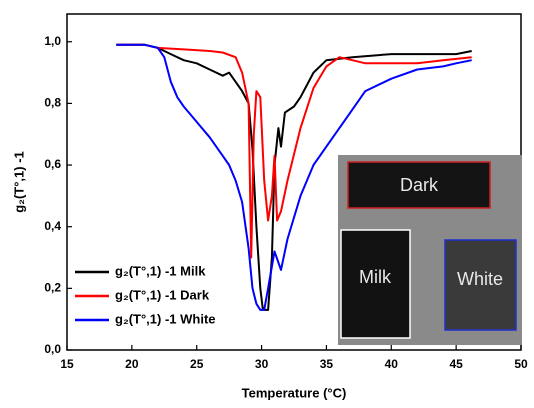  What do you see at coordinates (521, 364) in the screenshot?
I see `x-tick-label: 50` at bounding box center [521, 364].